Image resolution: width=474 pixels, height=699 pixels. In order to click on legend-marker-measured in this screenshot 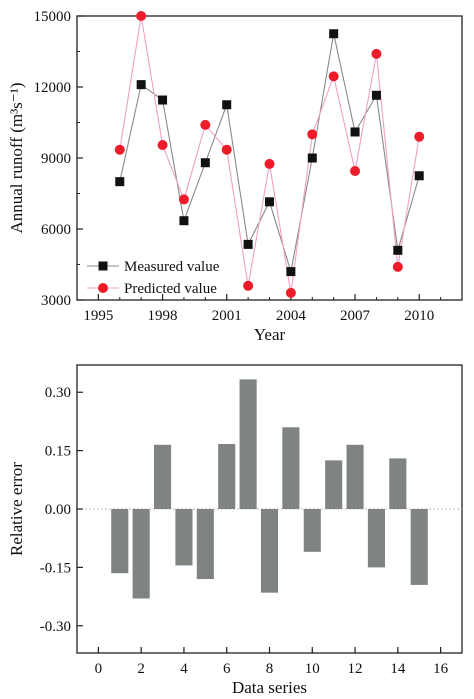, I will do `click(103, 266)`.